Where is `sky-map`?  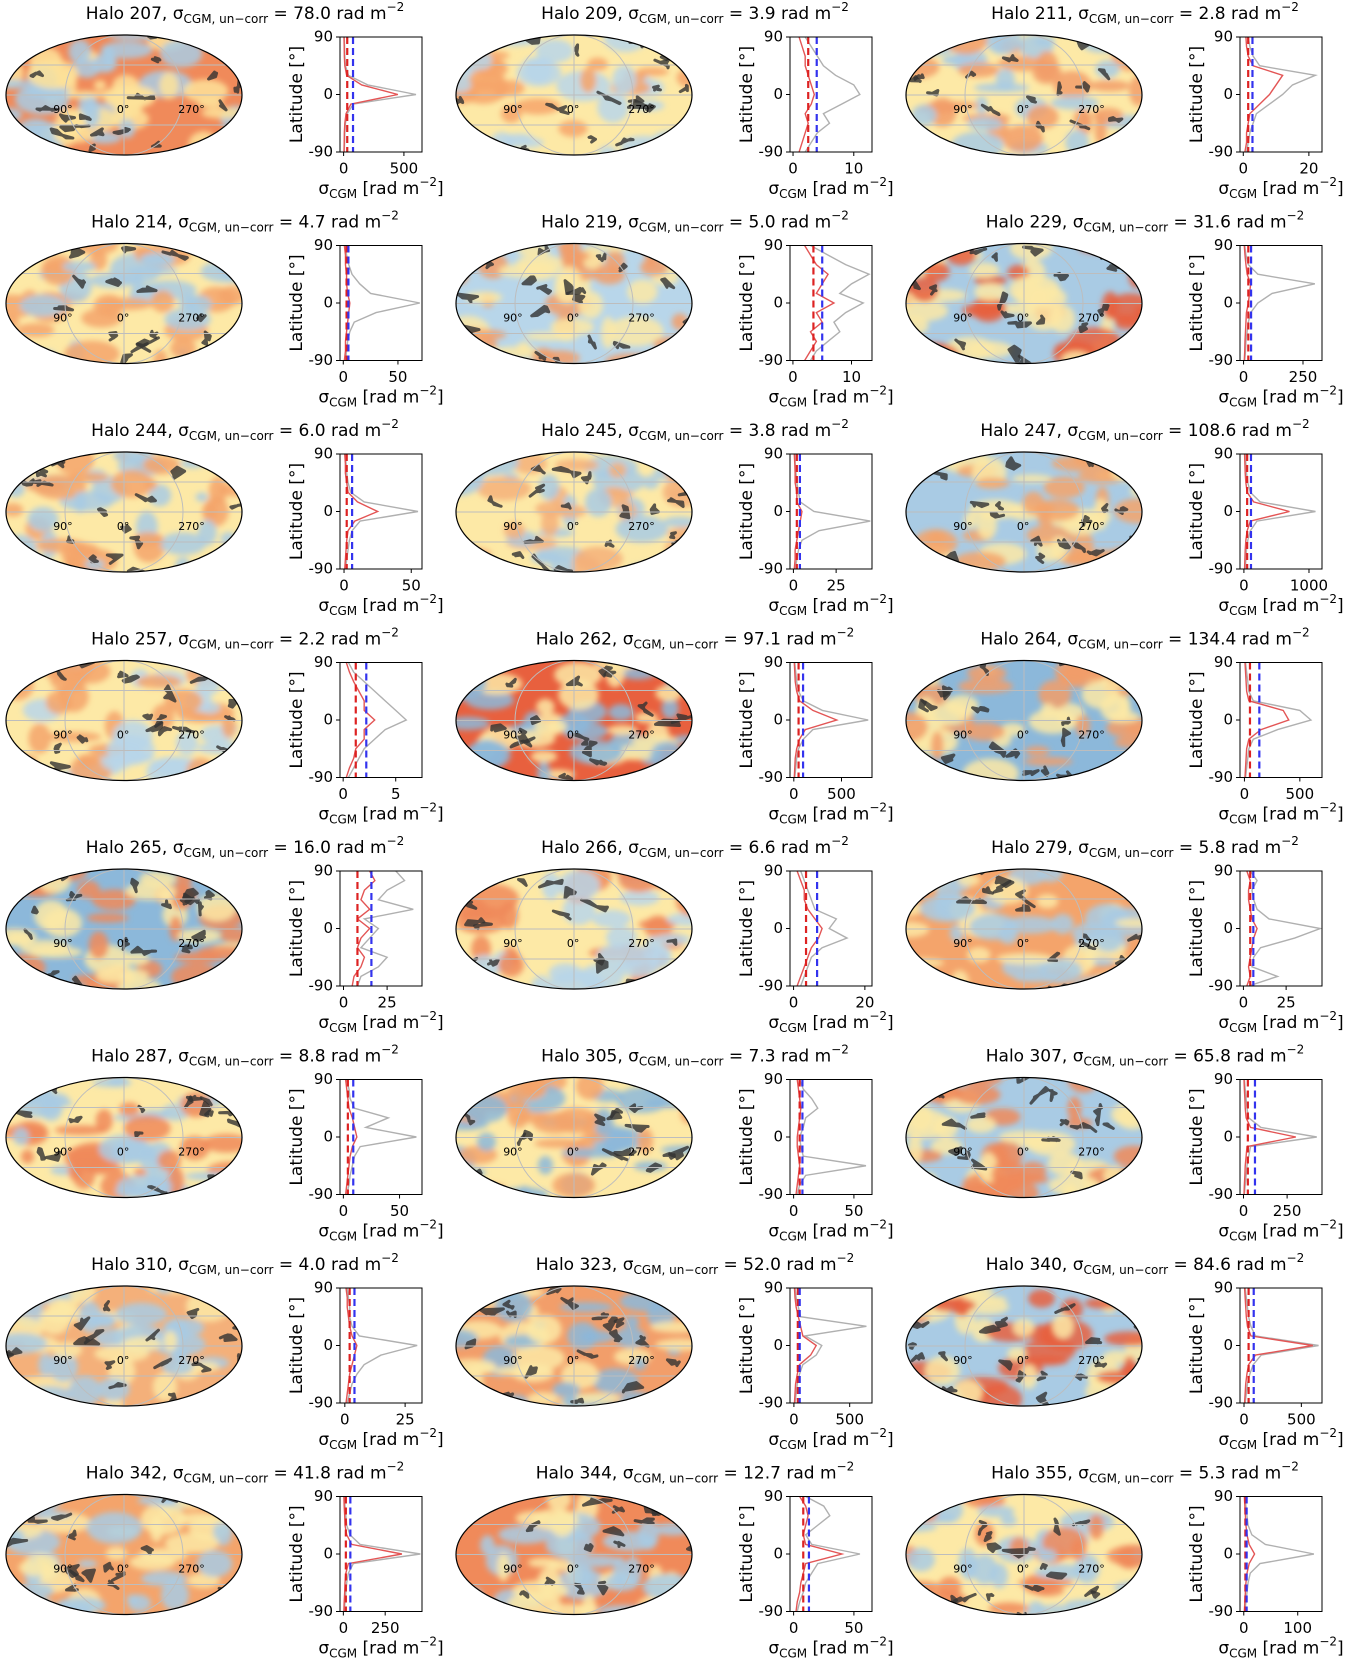 sky-map is located at coordinates (1024, 1554).